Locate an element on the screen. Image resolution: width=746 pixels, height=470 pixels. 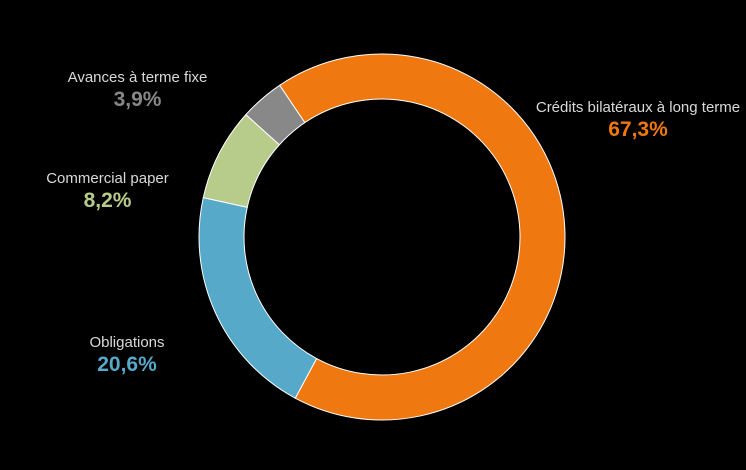
label-obligations: Obligations 20,6% is located at coordinates (127, 355).